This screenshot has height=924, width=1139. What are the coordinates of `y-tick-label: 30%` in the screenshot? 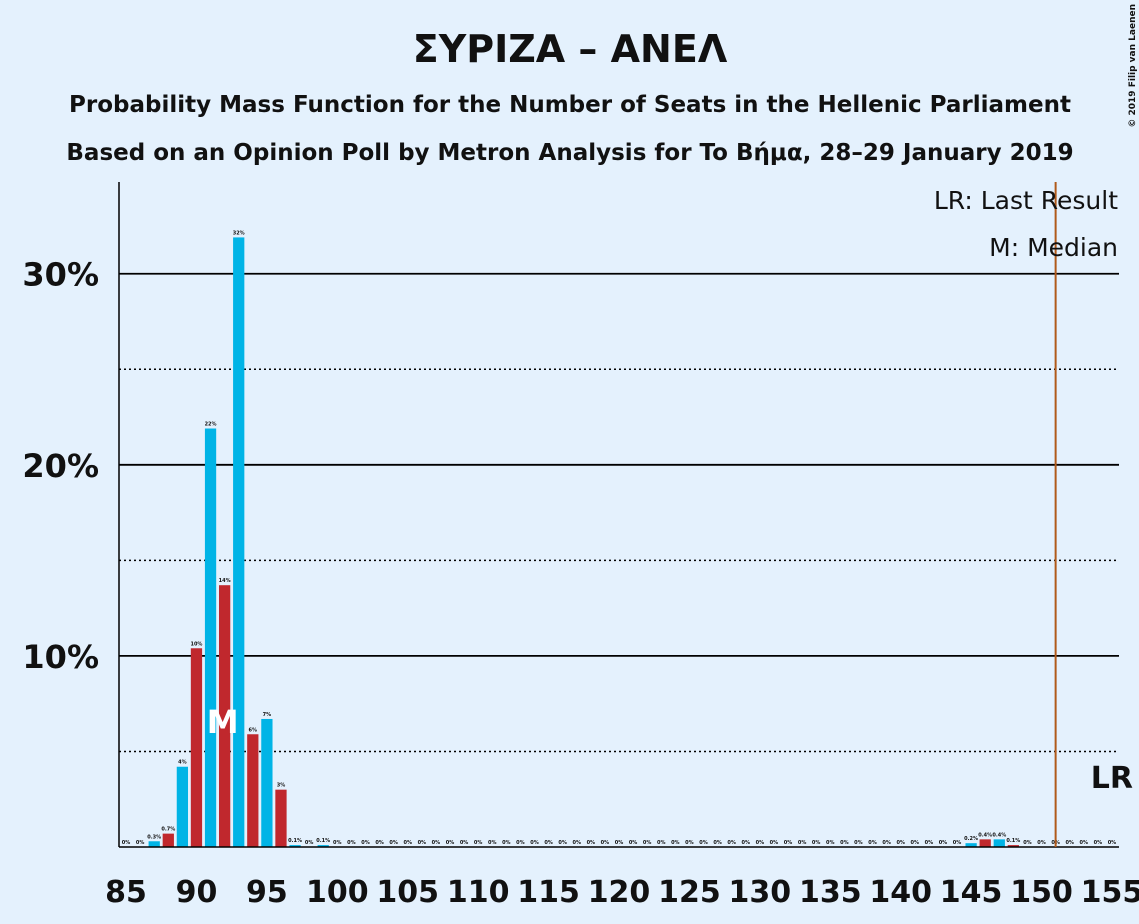 It's located at (60, 275).